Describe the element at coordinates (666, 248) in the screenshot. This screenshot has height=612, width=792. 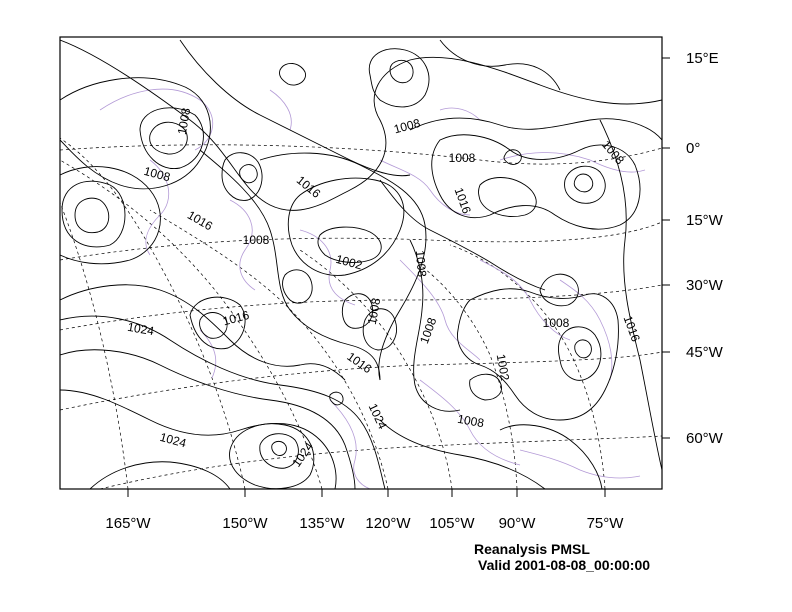
I see `right-axis-ticks` at that location.